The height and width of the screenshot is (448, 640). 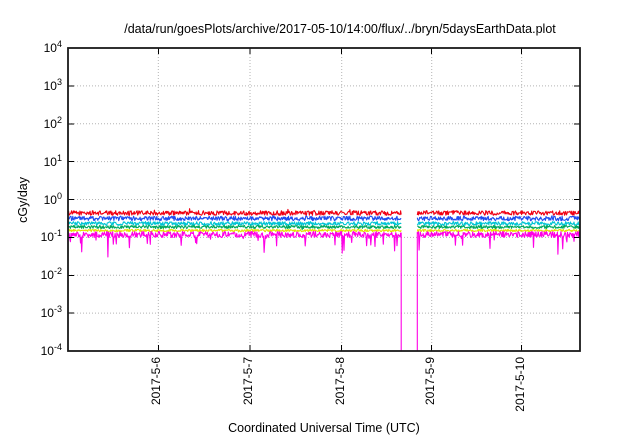 I want to click on x-tick-label: 2017-5-7, so click(x=248, y=381).